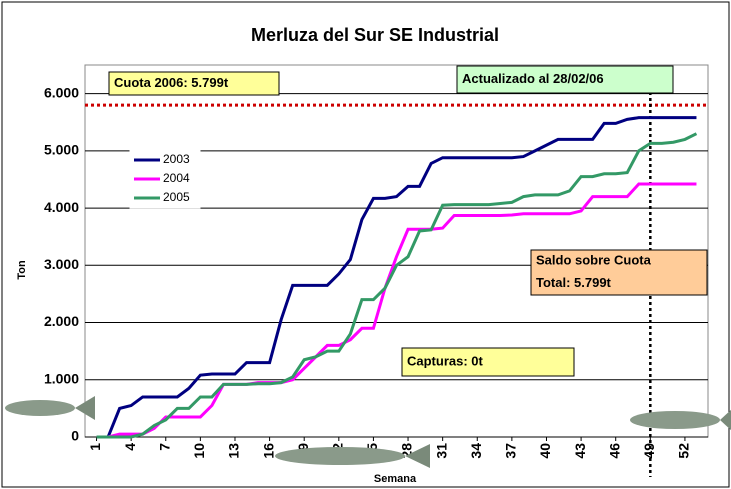  I want to click on x-tick-label: 34, so click(476, 451).